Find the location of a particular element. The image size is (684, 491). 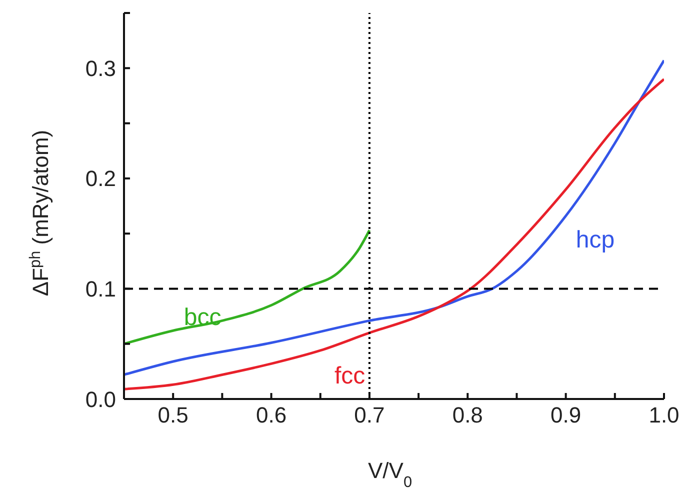

x-tick-label: 1.0 is located at coordinates (664, 415).